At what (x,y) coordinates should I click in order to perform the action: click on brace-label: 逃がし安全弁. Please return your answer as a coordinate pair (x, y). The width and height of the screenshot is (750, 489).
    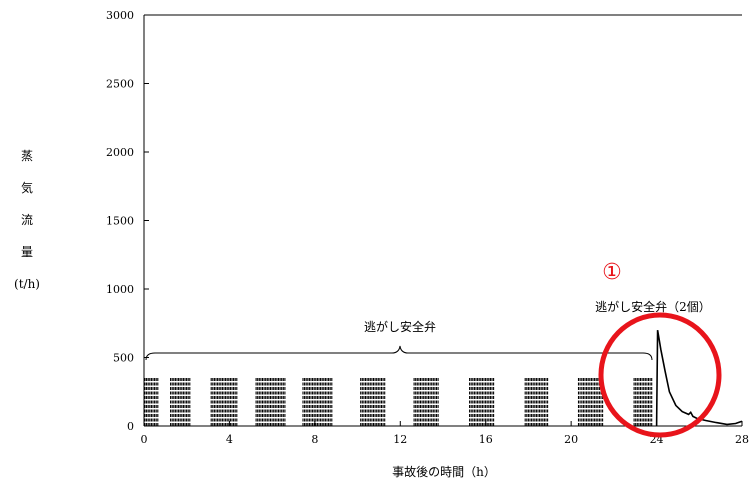
    Looking at the image, I should click on (400, 326).